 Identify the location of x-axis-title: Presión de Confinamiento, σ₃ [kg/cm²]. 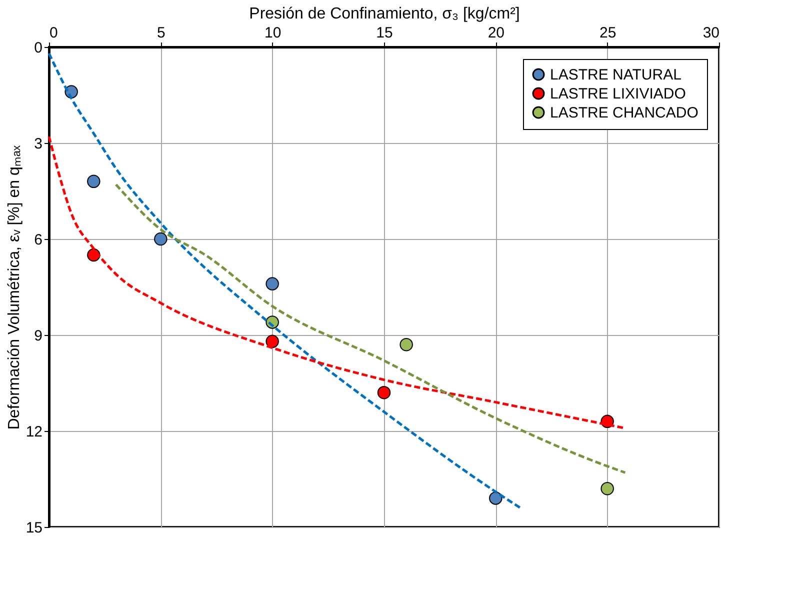
(384, 14).